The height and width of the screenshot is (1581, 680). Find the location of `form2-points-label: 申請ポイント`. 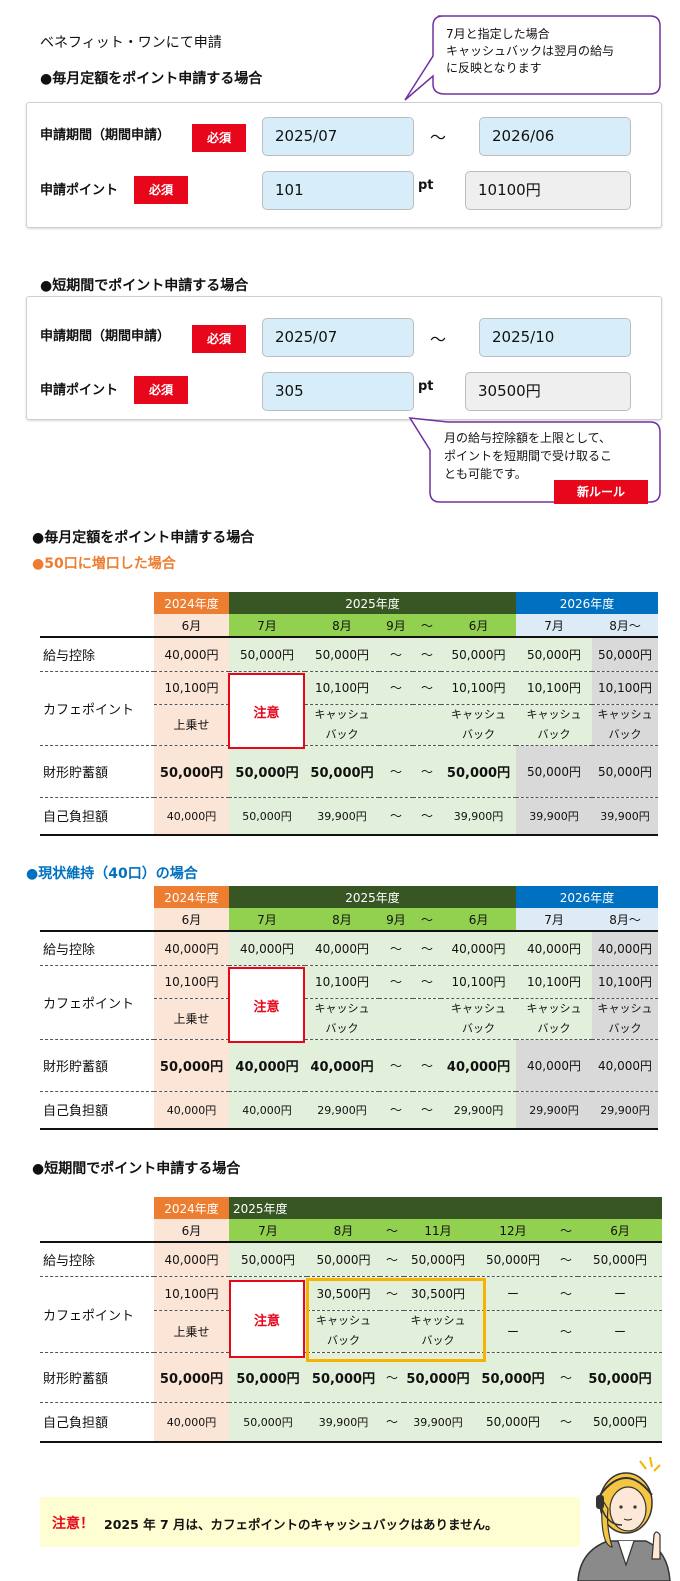

form2-points-label: 申請ポイント is located at coordinates (79, 390).